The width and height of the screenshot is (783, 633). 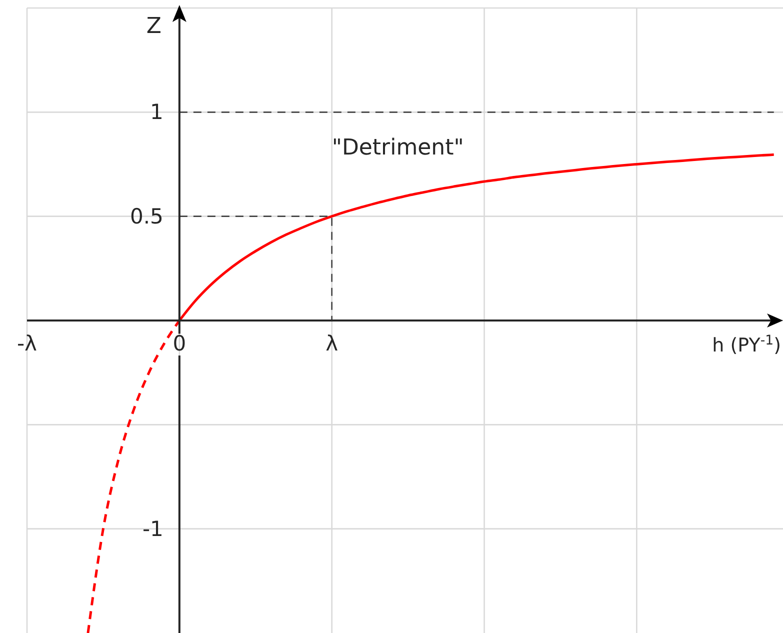 What do you see at coordinates (153, 528) in the screenshot?
I see `y-tick-label: -1` at bounding box center [153, 528].